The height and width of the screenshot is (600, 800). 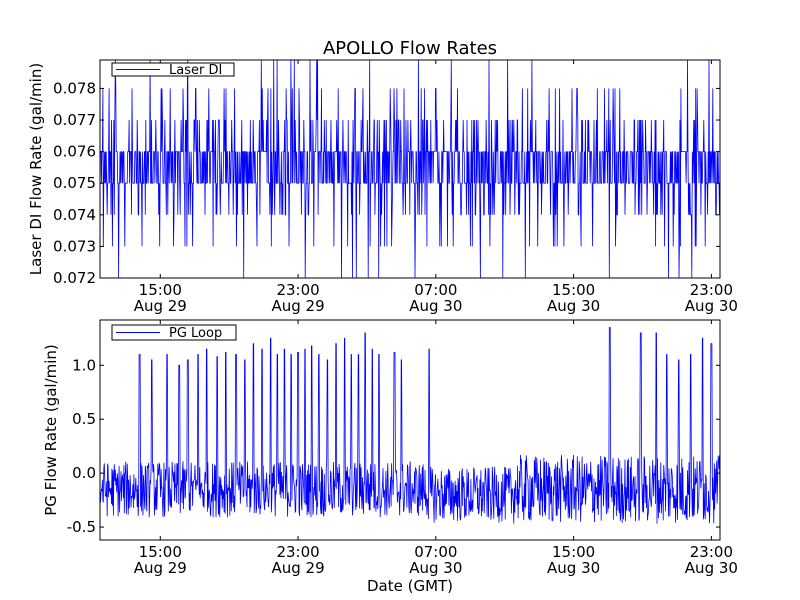 What do you see at coordinates (36, 169) in the screenshot?
I see `laser-di-y-axis-label: Laser DI Flow Rate (gal/min)` at bounding box center [36, 169].